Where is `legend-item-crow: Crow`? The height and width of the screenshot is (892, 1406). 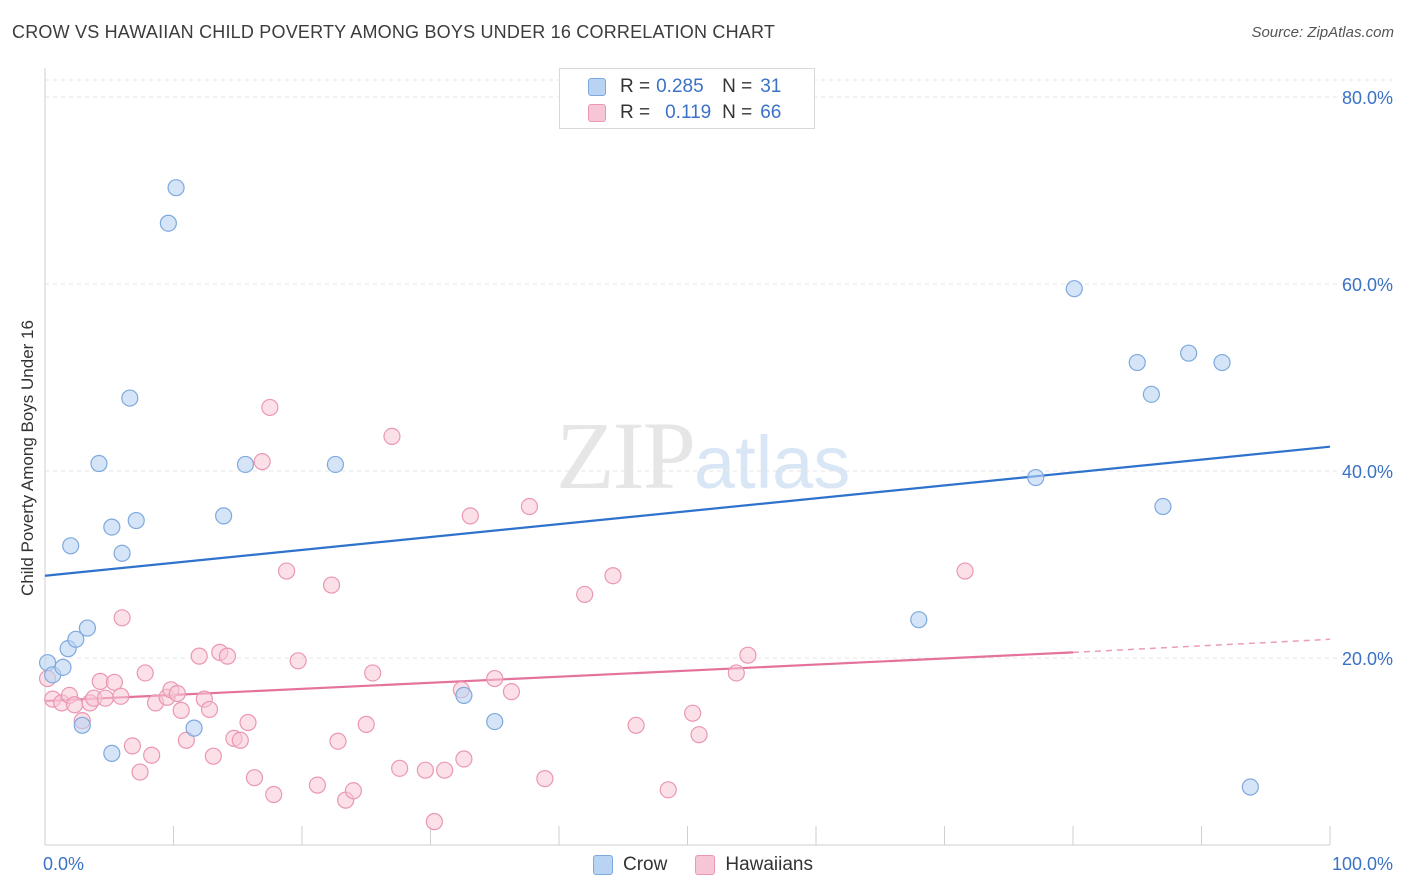 legend-item-crow: Crow is located at coordinates (630, 865).